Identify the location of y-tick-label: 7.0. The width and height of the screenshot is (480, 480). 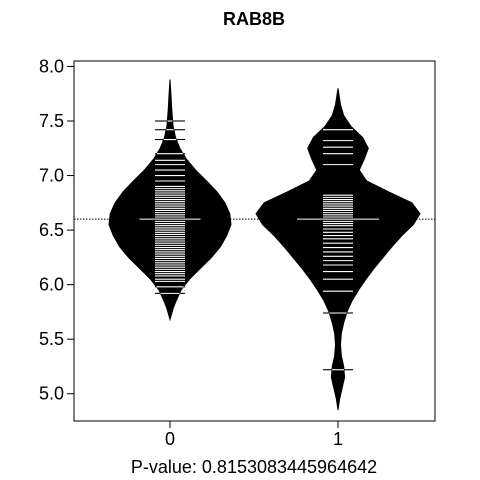
(51, 176).